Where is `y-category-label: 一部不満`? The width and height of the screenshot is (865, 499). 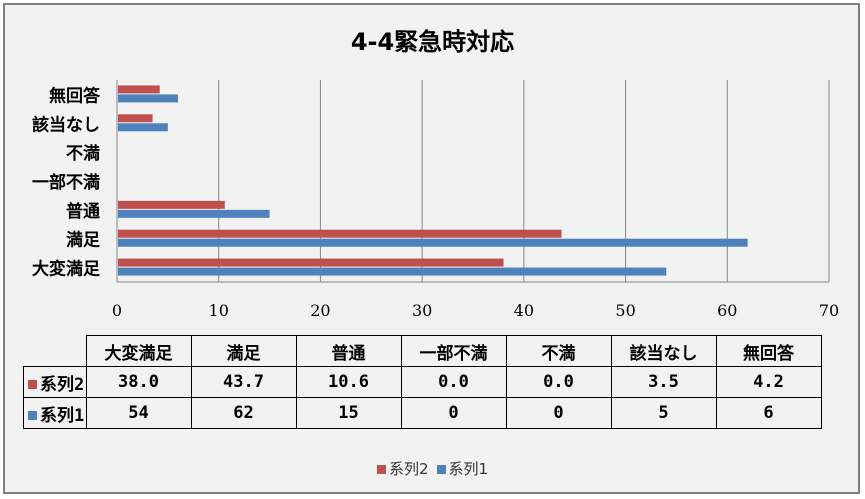 y-category-label: 一部不満 is located at coordinates (66, 182).